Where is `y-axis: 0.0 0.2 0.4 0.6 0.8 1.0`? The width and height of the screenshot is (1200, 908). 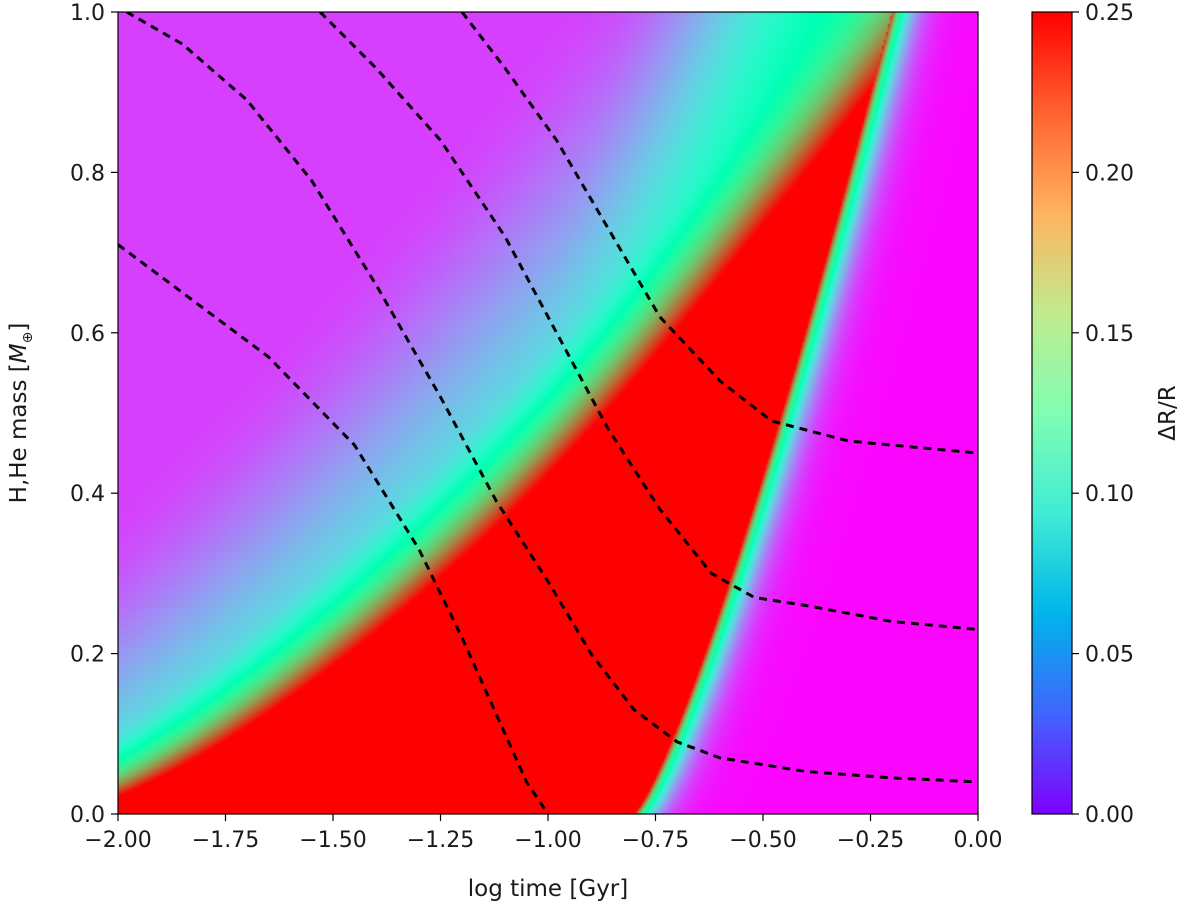
y-axis: 0.0 0.2 0.4 0.6 0.8 1.0 is located at coordinates (94, 414).